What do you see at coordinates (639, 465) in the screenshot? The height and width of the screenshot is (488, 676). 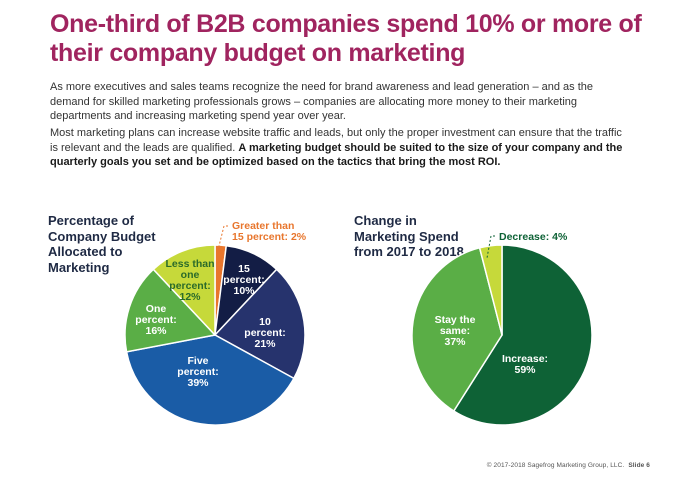 I see `slide-number: Slide 6` at bounding box center [639, 465].